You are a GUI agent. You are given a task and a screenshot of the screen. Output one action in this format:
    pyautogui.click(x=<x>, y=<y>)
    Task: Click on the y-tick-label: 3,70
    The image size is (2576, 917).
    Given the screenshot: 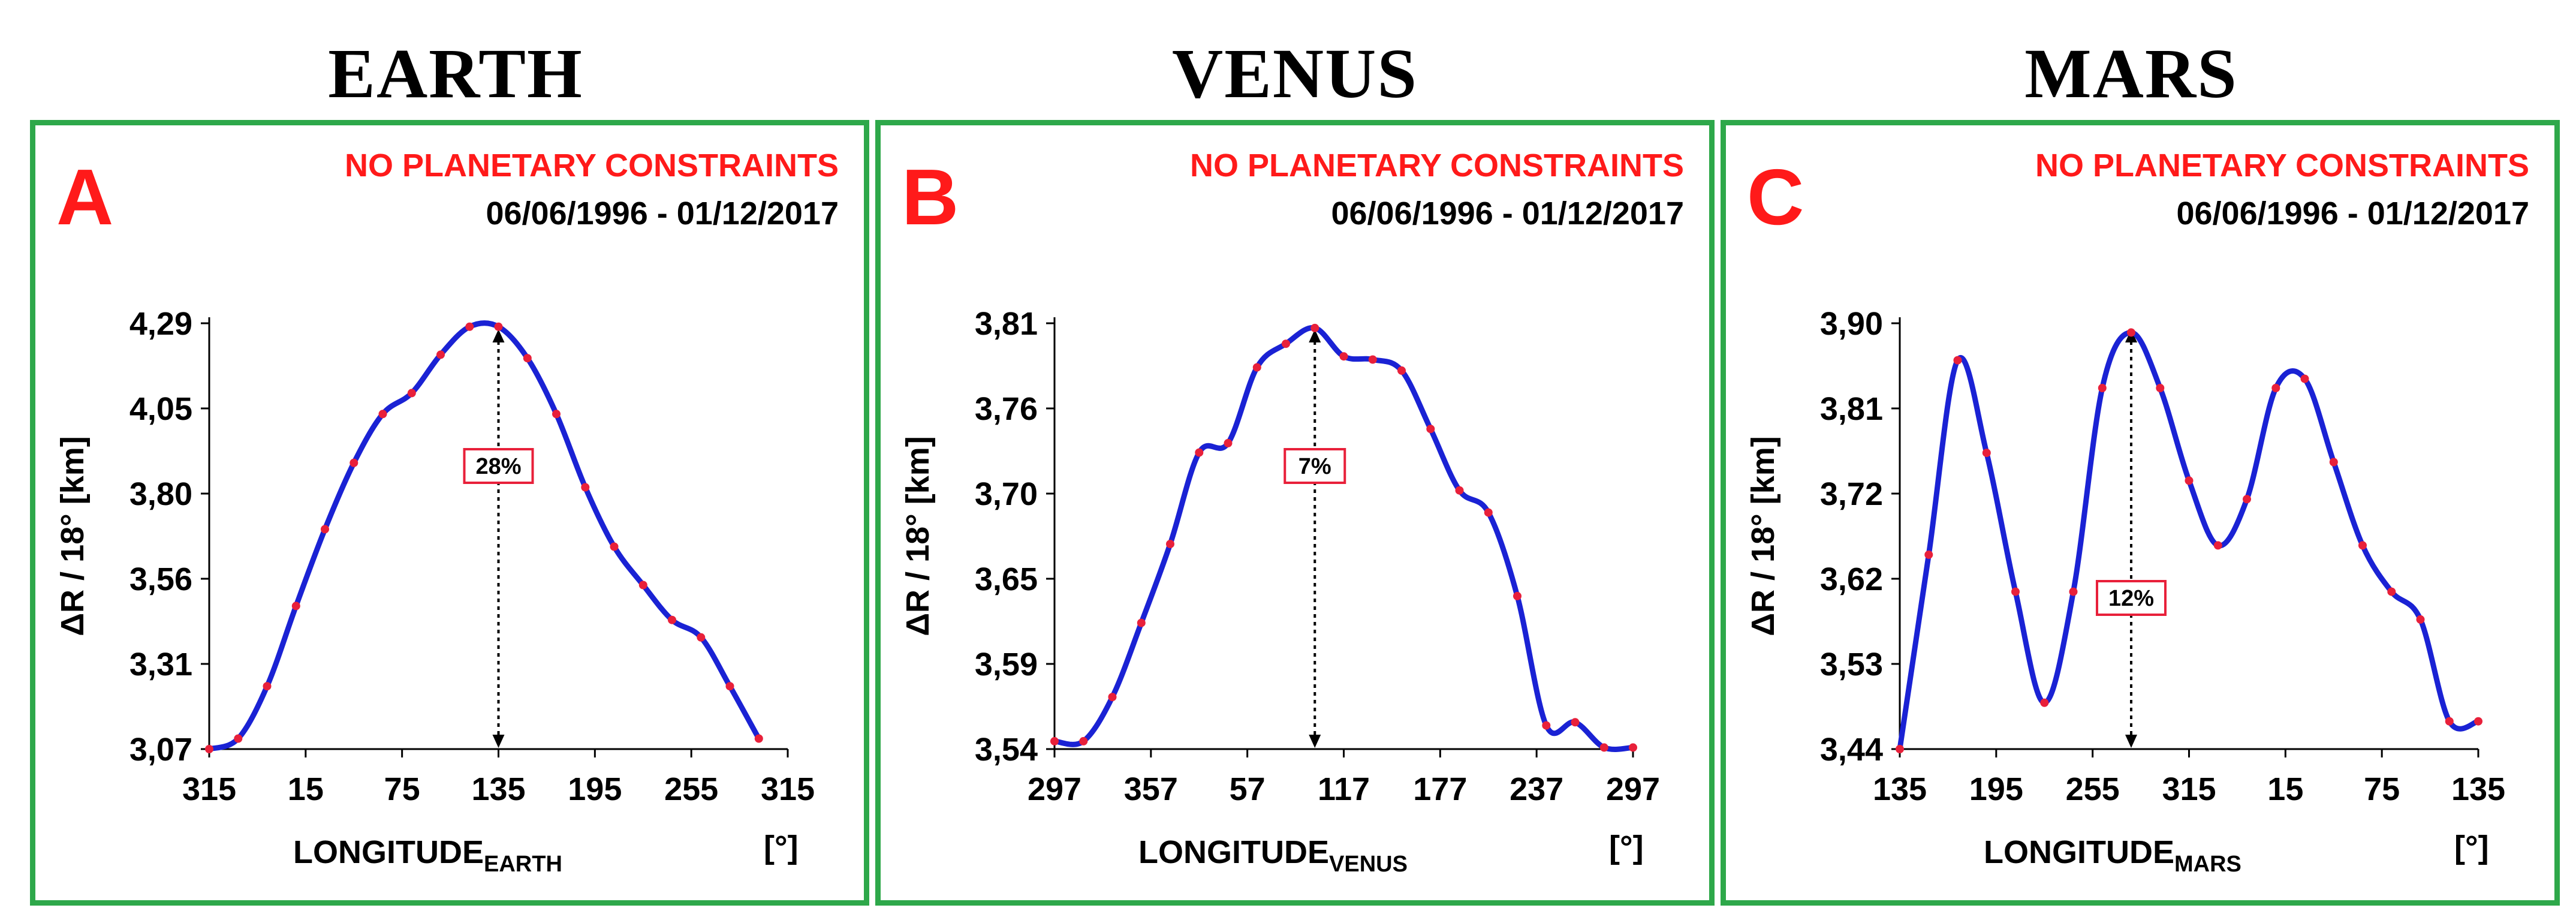 What is the action you would take?
    pyautogui.click(x=1007, y=494)
    